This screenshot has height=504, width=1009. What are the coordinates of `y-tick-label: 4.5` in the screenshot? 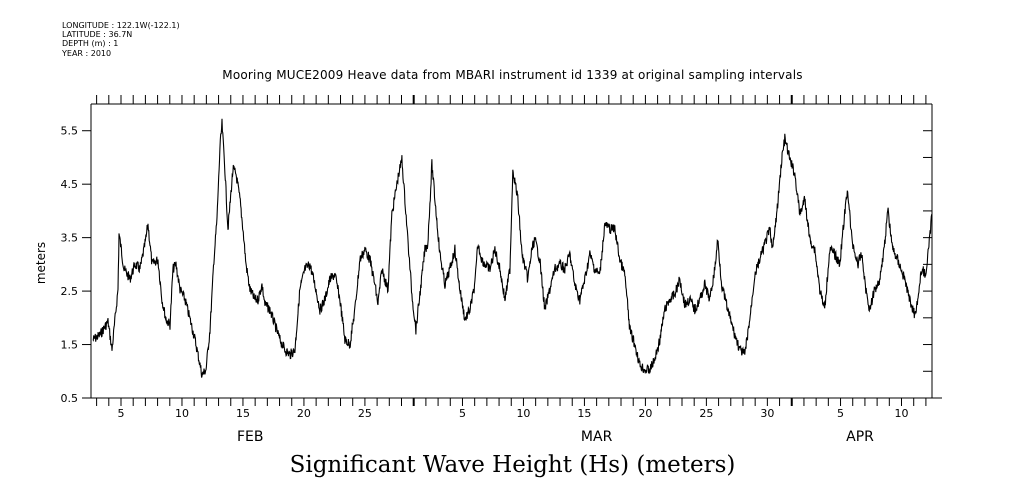 It's located at (70, 184).